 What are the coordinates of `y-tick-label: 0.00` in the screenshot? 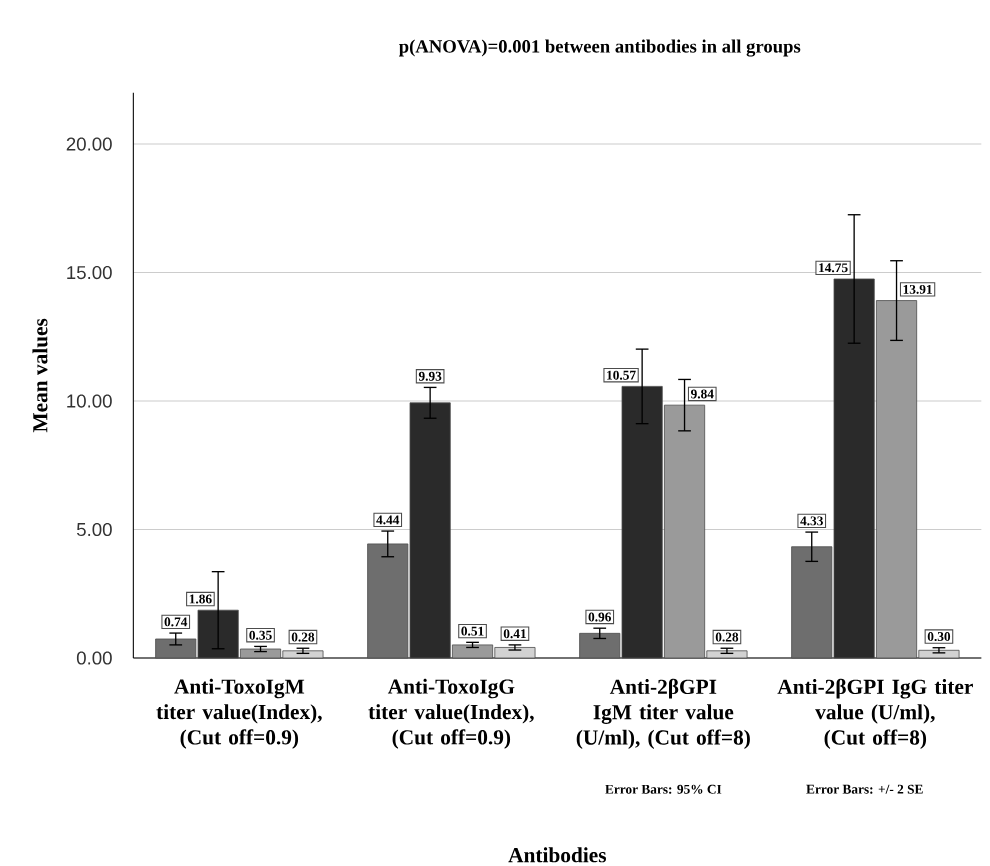 It's located at (94, 658).